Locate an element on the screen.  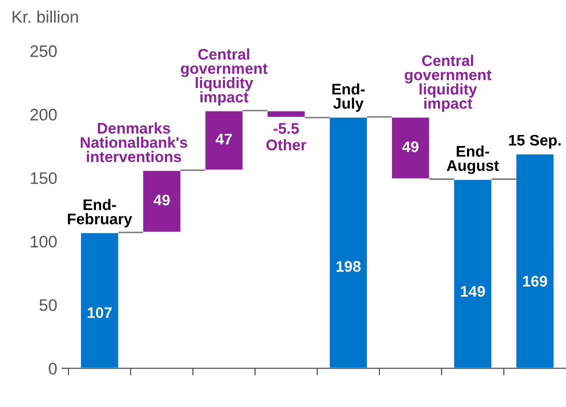
data-label: 107 is located at coordinates (100, 312).